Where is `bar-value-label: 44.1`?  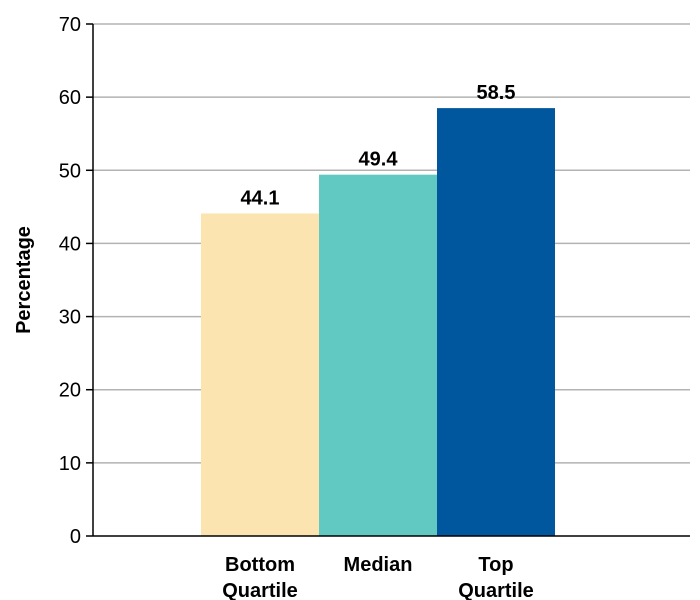 bar-value-label: 44.1 is located at coordinates (260, 198).